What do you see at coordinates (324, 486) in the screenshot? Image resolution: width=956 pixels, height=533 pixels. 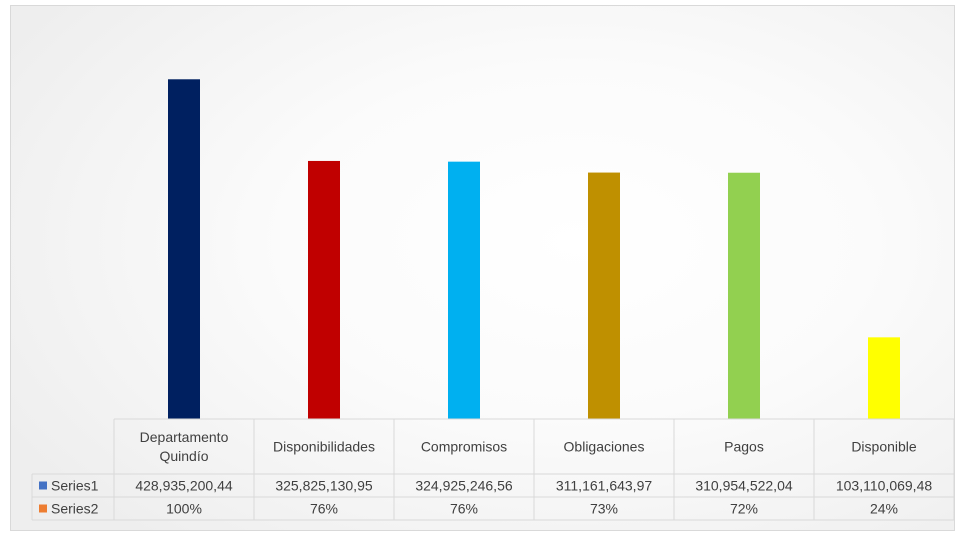 I see `data-label-s1-1: 325,825,130,95` at bounding box center [324, 486].